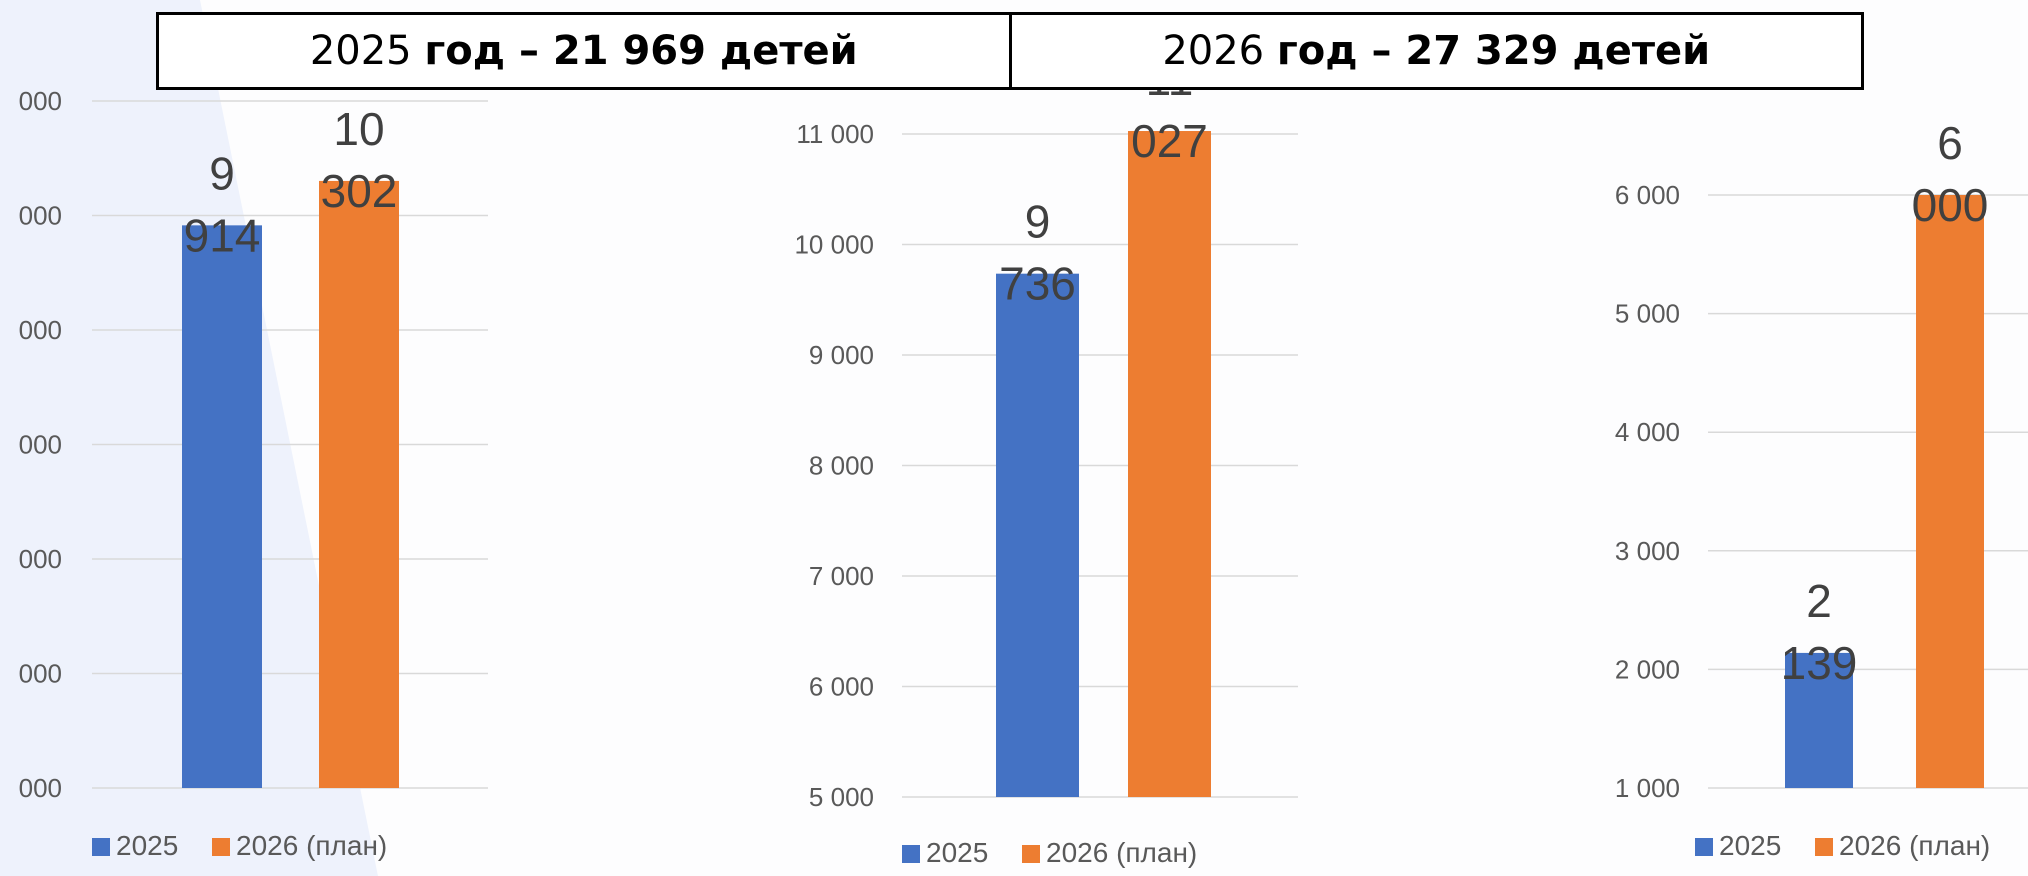  What do you see at coordinates (359, 484) in the screenshot?
I see `chart1-bar-2026` at bounding box center [359, 484].